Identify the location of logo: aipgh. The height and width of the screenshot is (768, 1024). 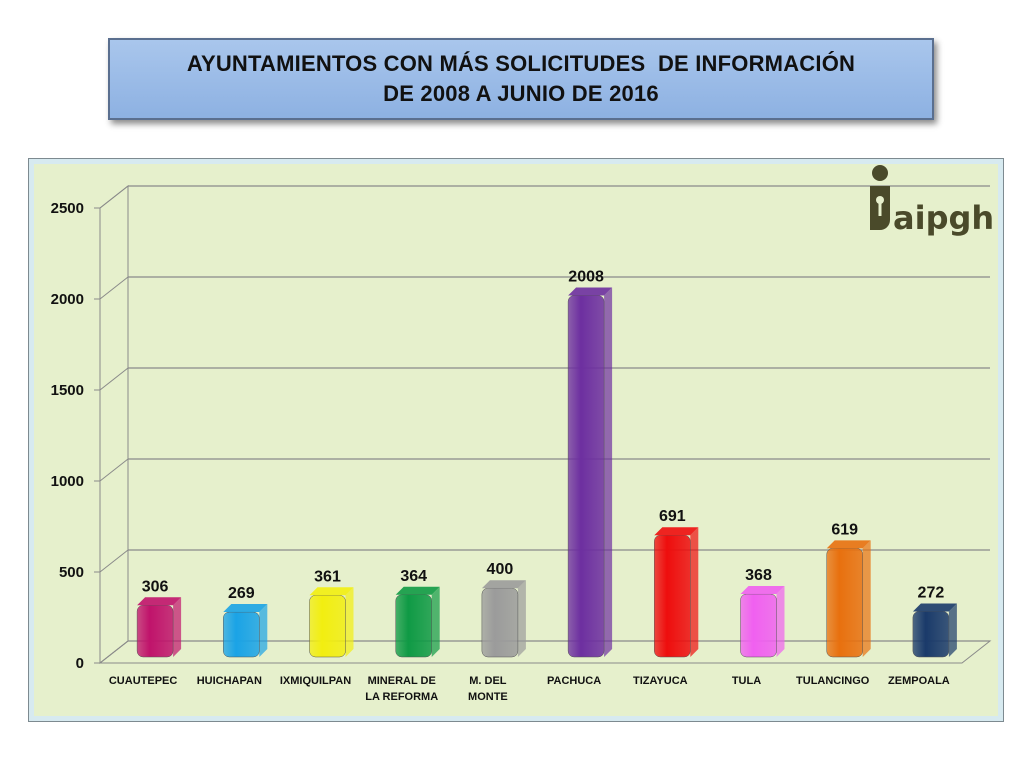
(932, 201).